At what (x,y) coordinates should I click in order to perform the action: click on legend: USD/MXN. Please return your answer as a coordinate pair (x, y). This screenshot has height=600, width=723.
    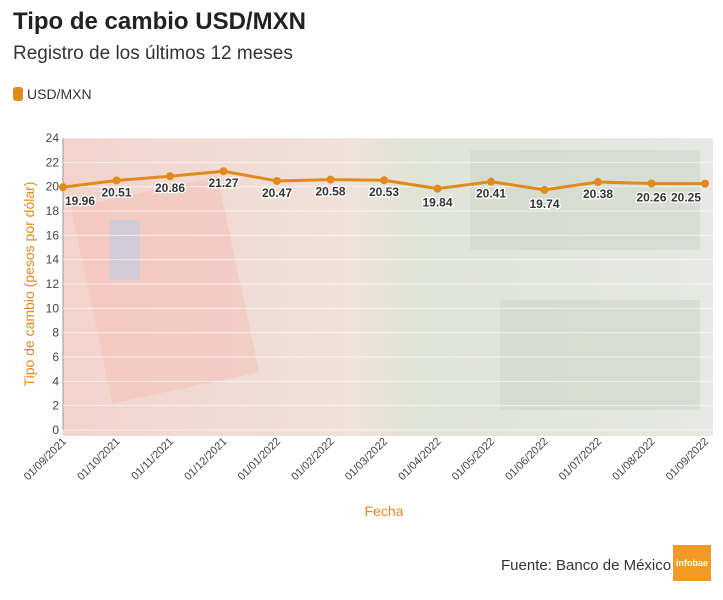
    Looking at the image, I should click on (52, 94).